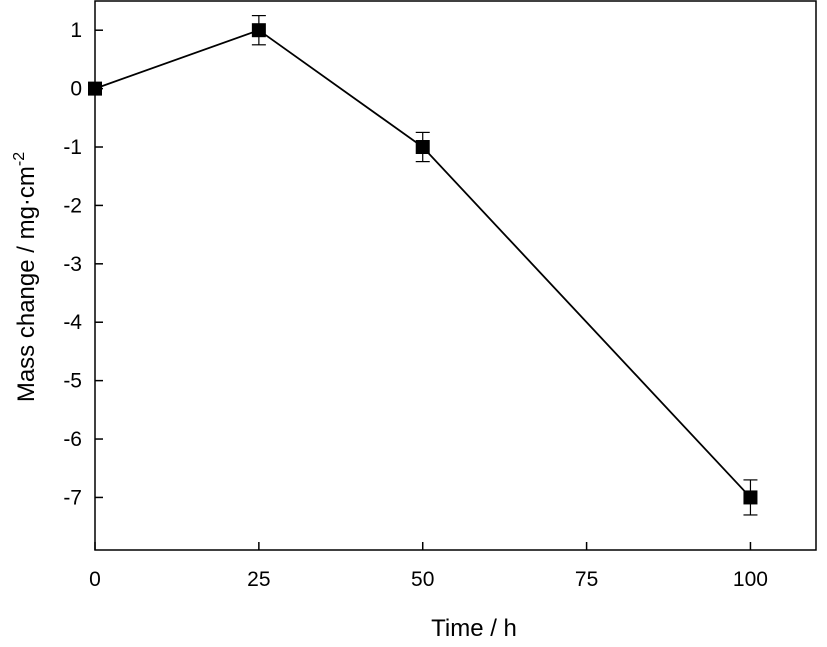 This screenshot has width=827, height=647. Describe the element at coordinates (474, 628) in the screenshot. I see `x-axis-label: Time / h` at that location.